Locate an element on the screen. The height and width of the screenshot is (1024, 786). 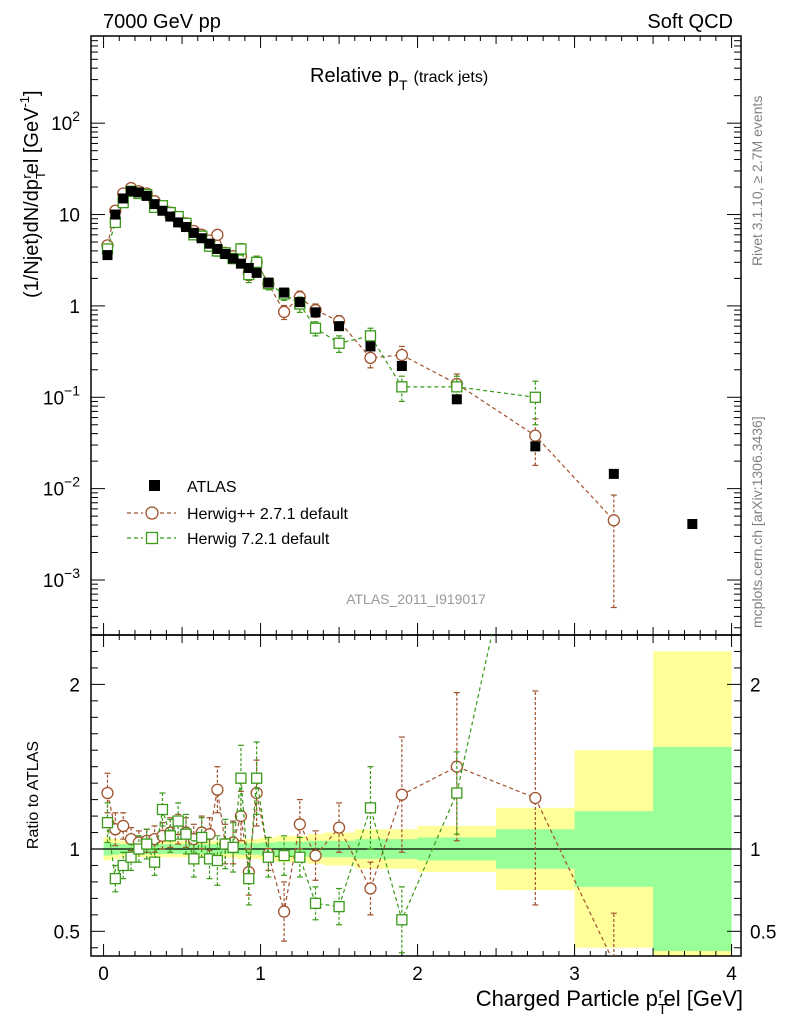
analysis-id-label: ATLAS_2011_I919017 is located at coordinates (416, 599).